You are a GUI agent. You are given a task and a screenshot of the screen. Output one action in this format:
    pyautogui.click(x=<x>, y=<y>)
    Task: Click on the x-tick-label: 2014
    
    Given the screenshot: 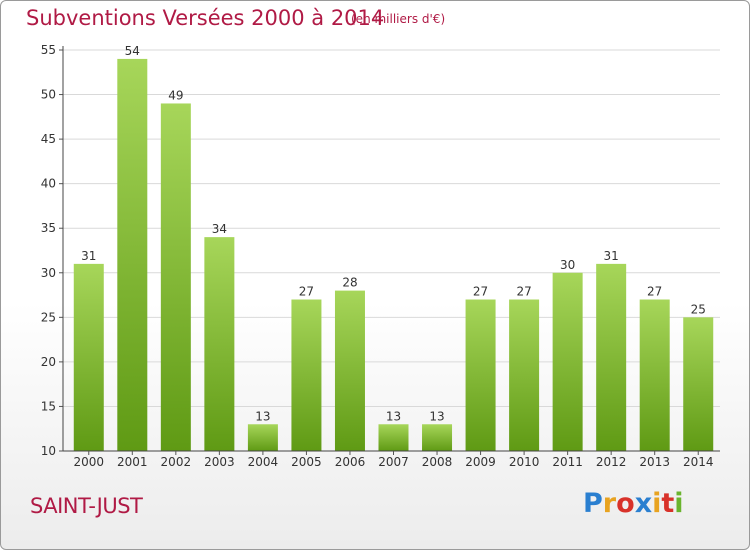 What is the action you would take?
    pyautogui.click(x=698, y=462)
    